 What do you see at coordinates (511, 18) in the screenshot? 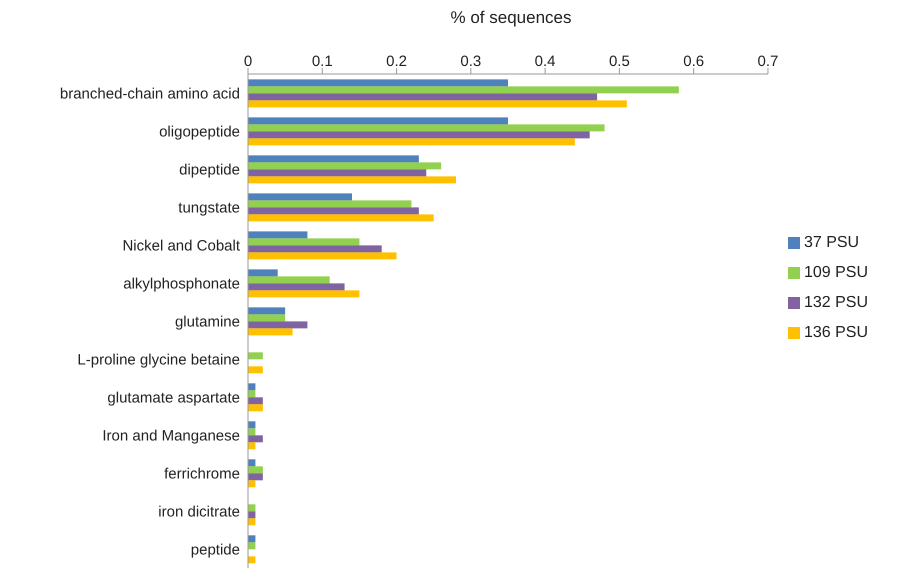
I see `x-axis-title: % of sequences` at bounding box center [511, 18].